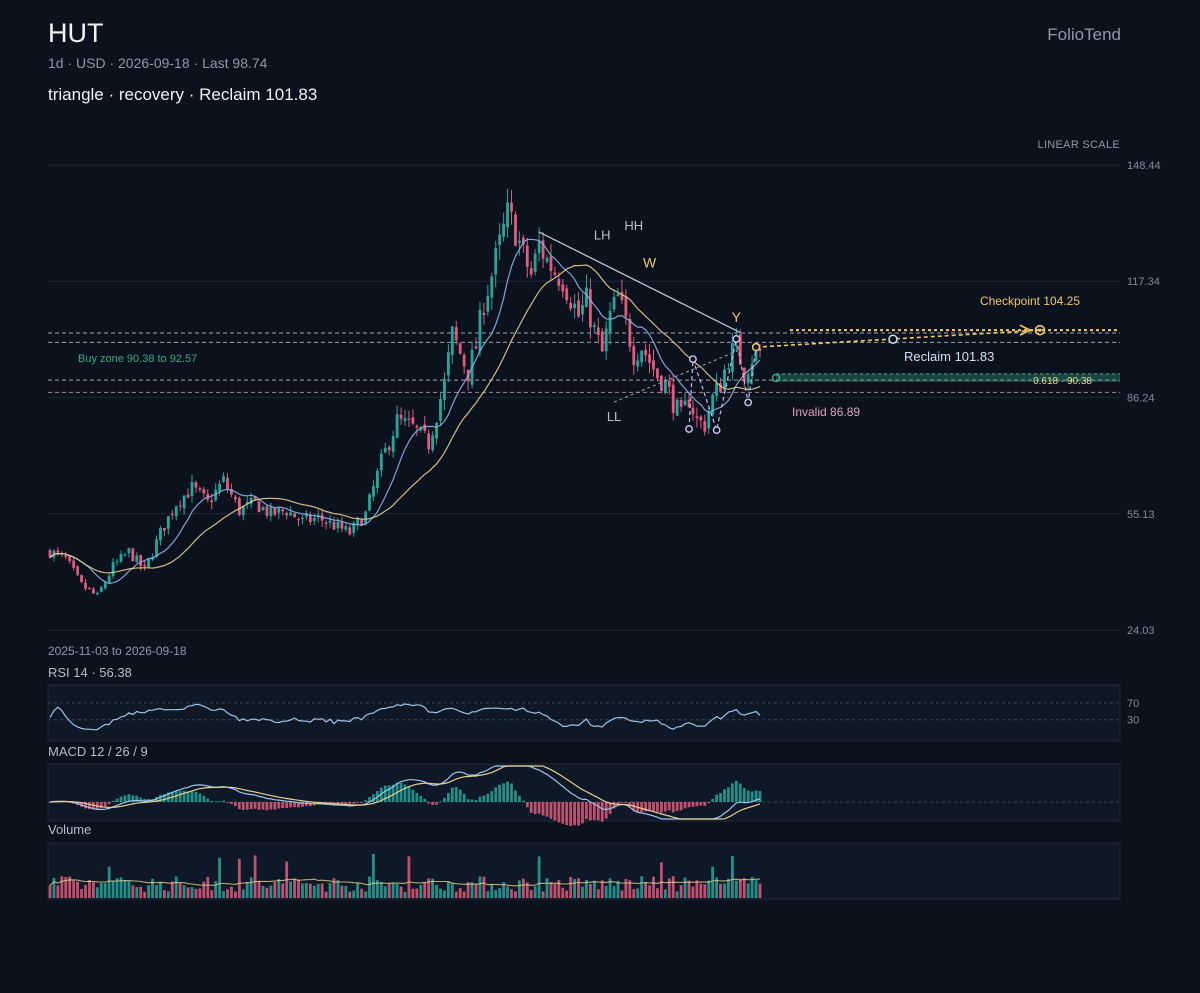 The width and height of the screenshot is (1200, 993). I want to click on rsi-level-label: 30, so click(1133, 721).